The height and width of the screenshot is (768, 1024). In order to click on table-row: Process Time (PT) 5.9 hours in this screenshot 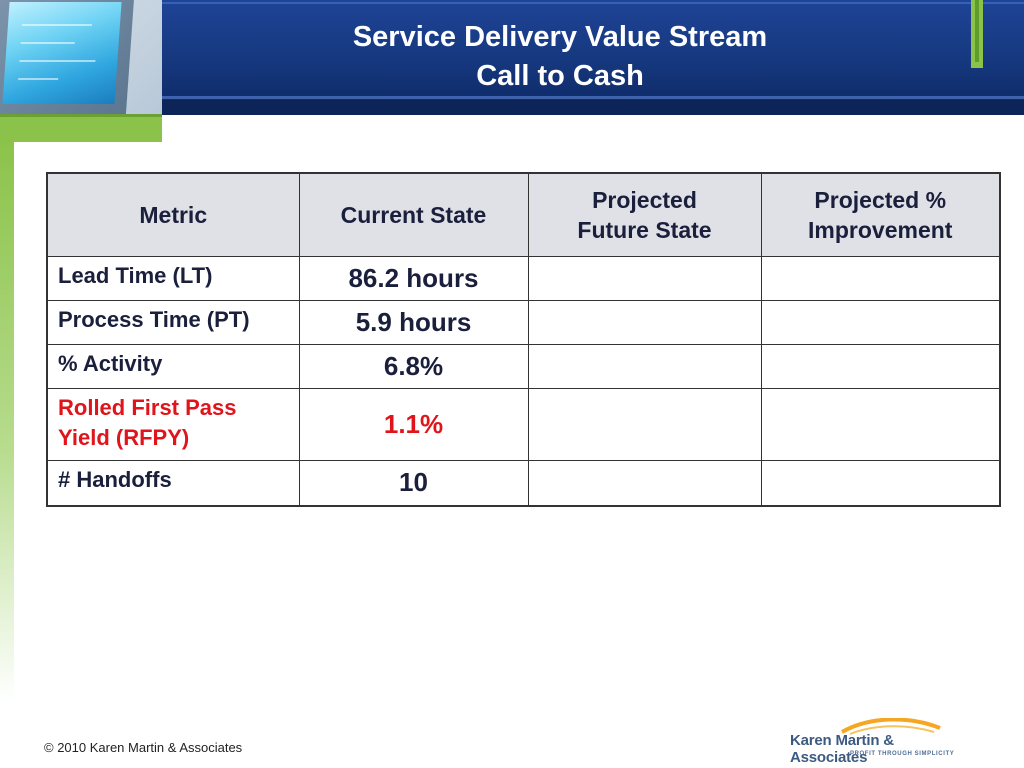, I will do `click(523, 322)`.